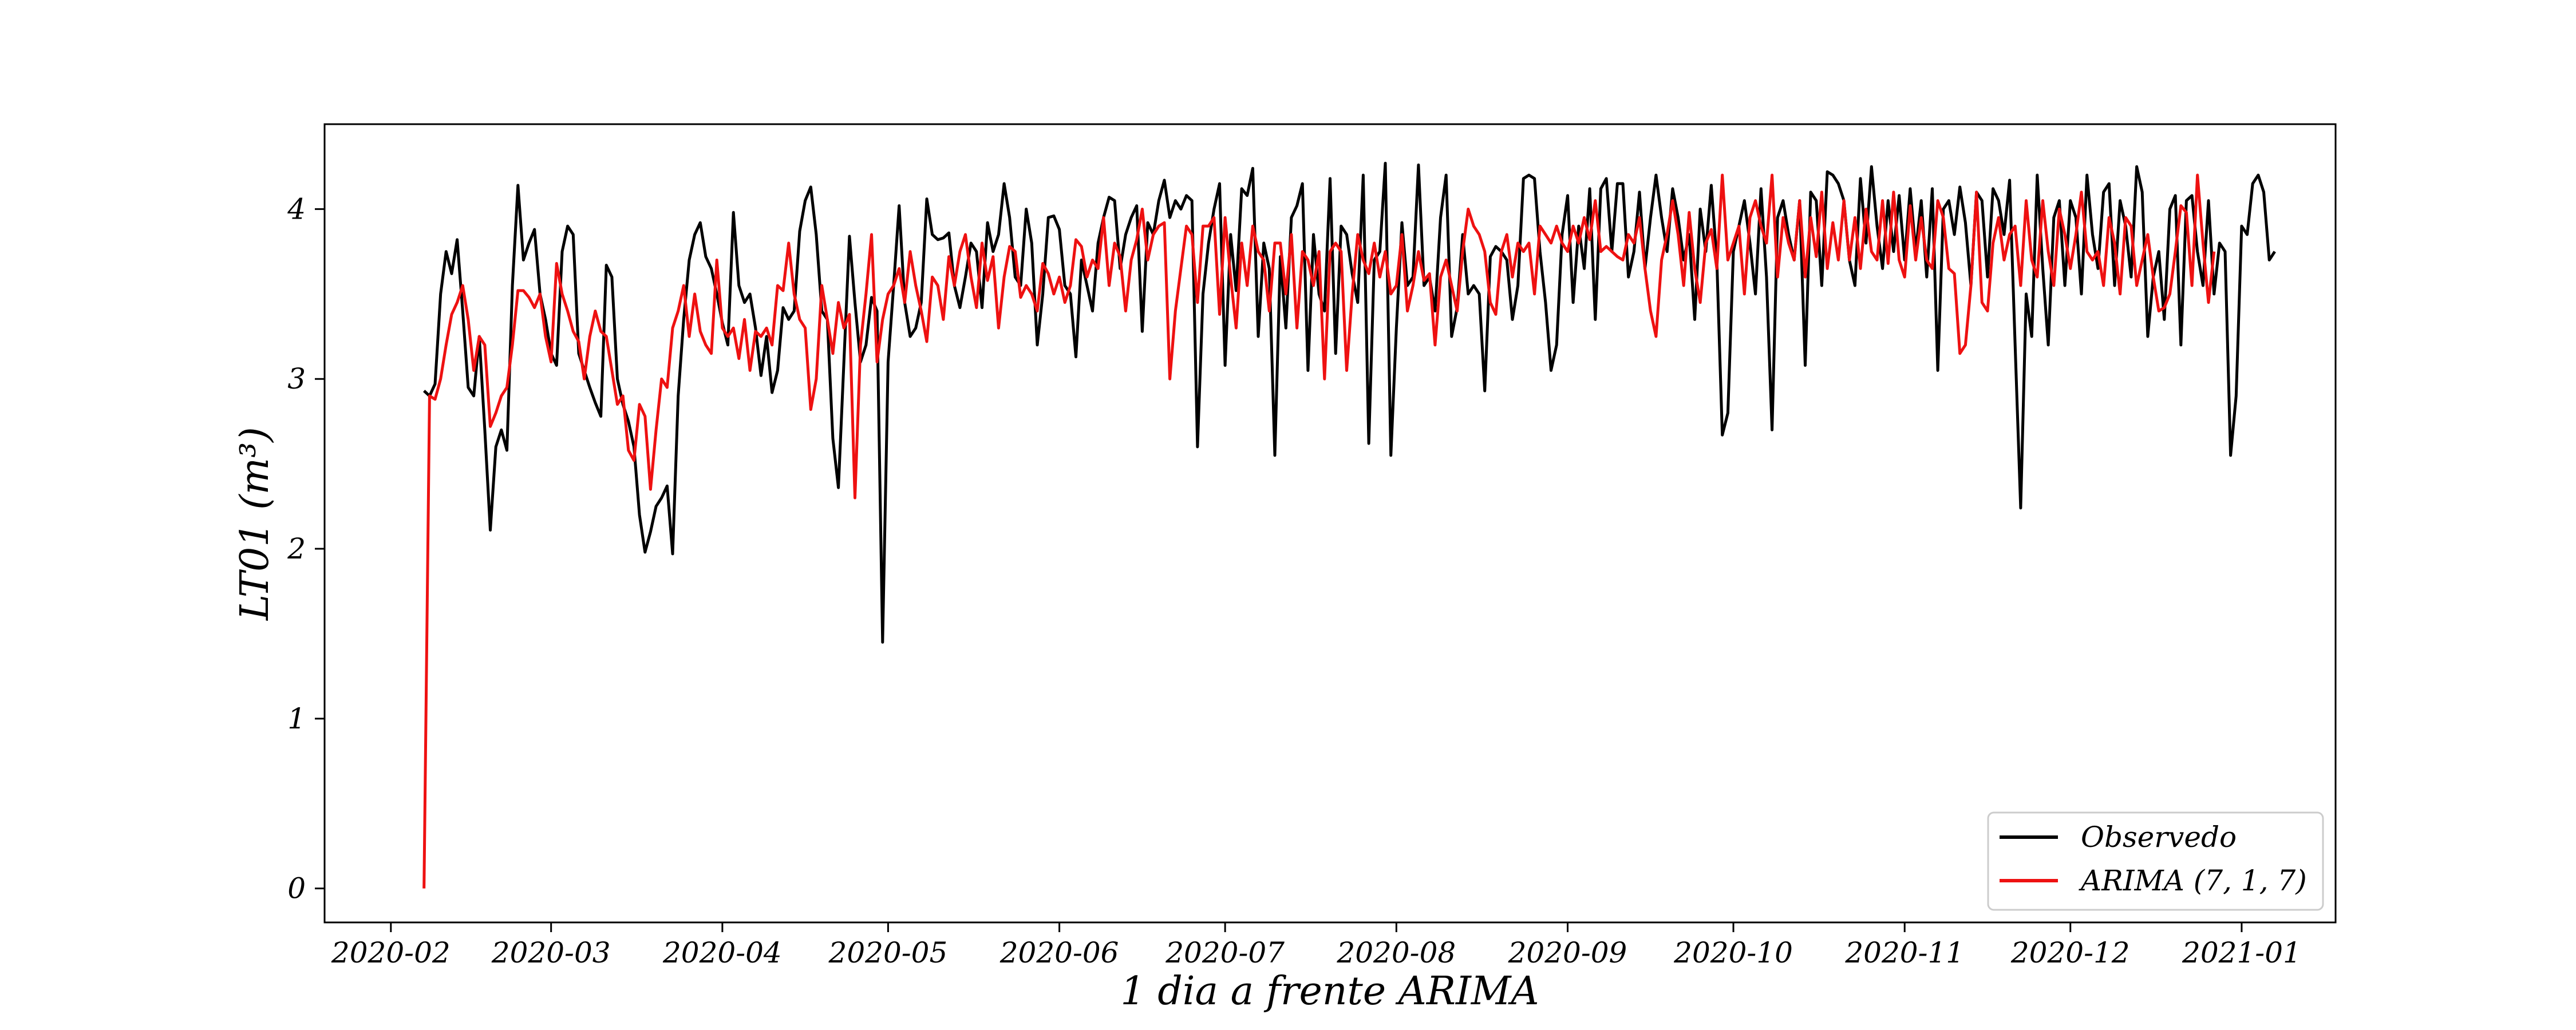 The width and height of the screenshot is (2576, 1030). I want to click on legend-box, so click(2155, 861).